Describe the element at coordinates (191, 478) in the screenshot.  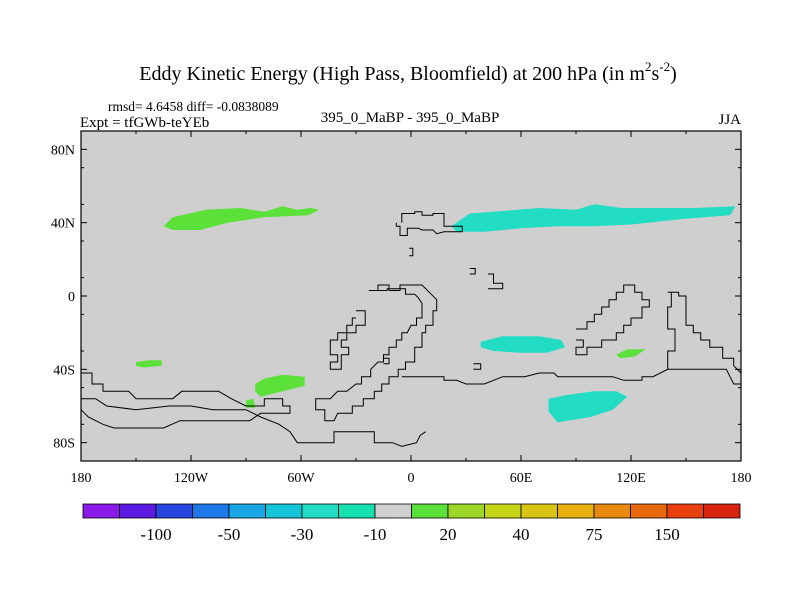
I see `x-tick-label: 120W` at that location.